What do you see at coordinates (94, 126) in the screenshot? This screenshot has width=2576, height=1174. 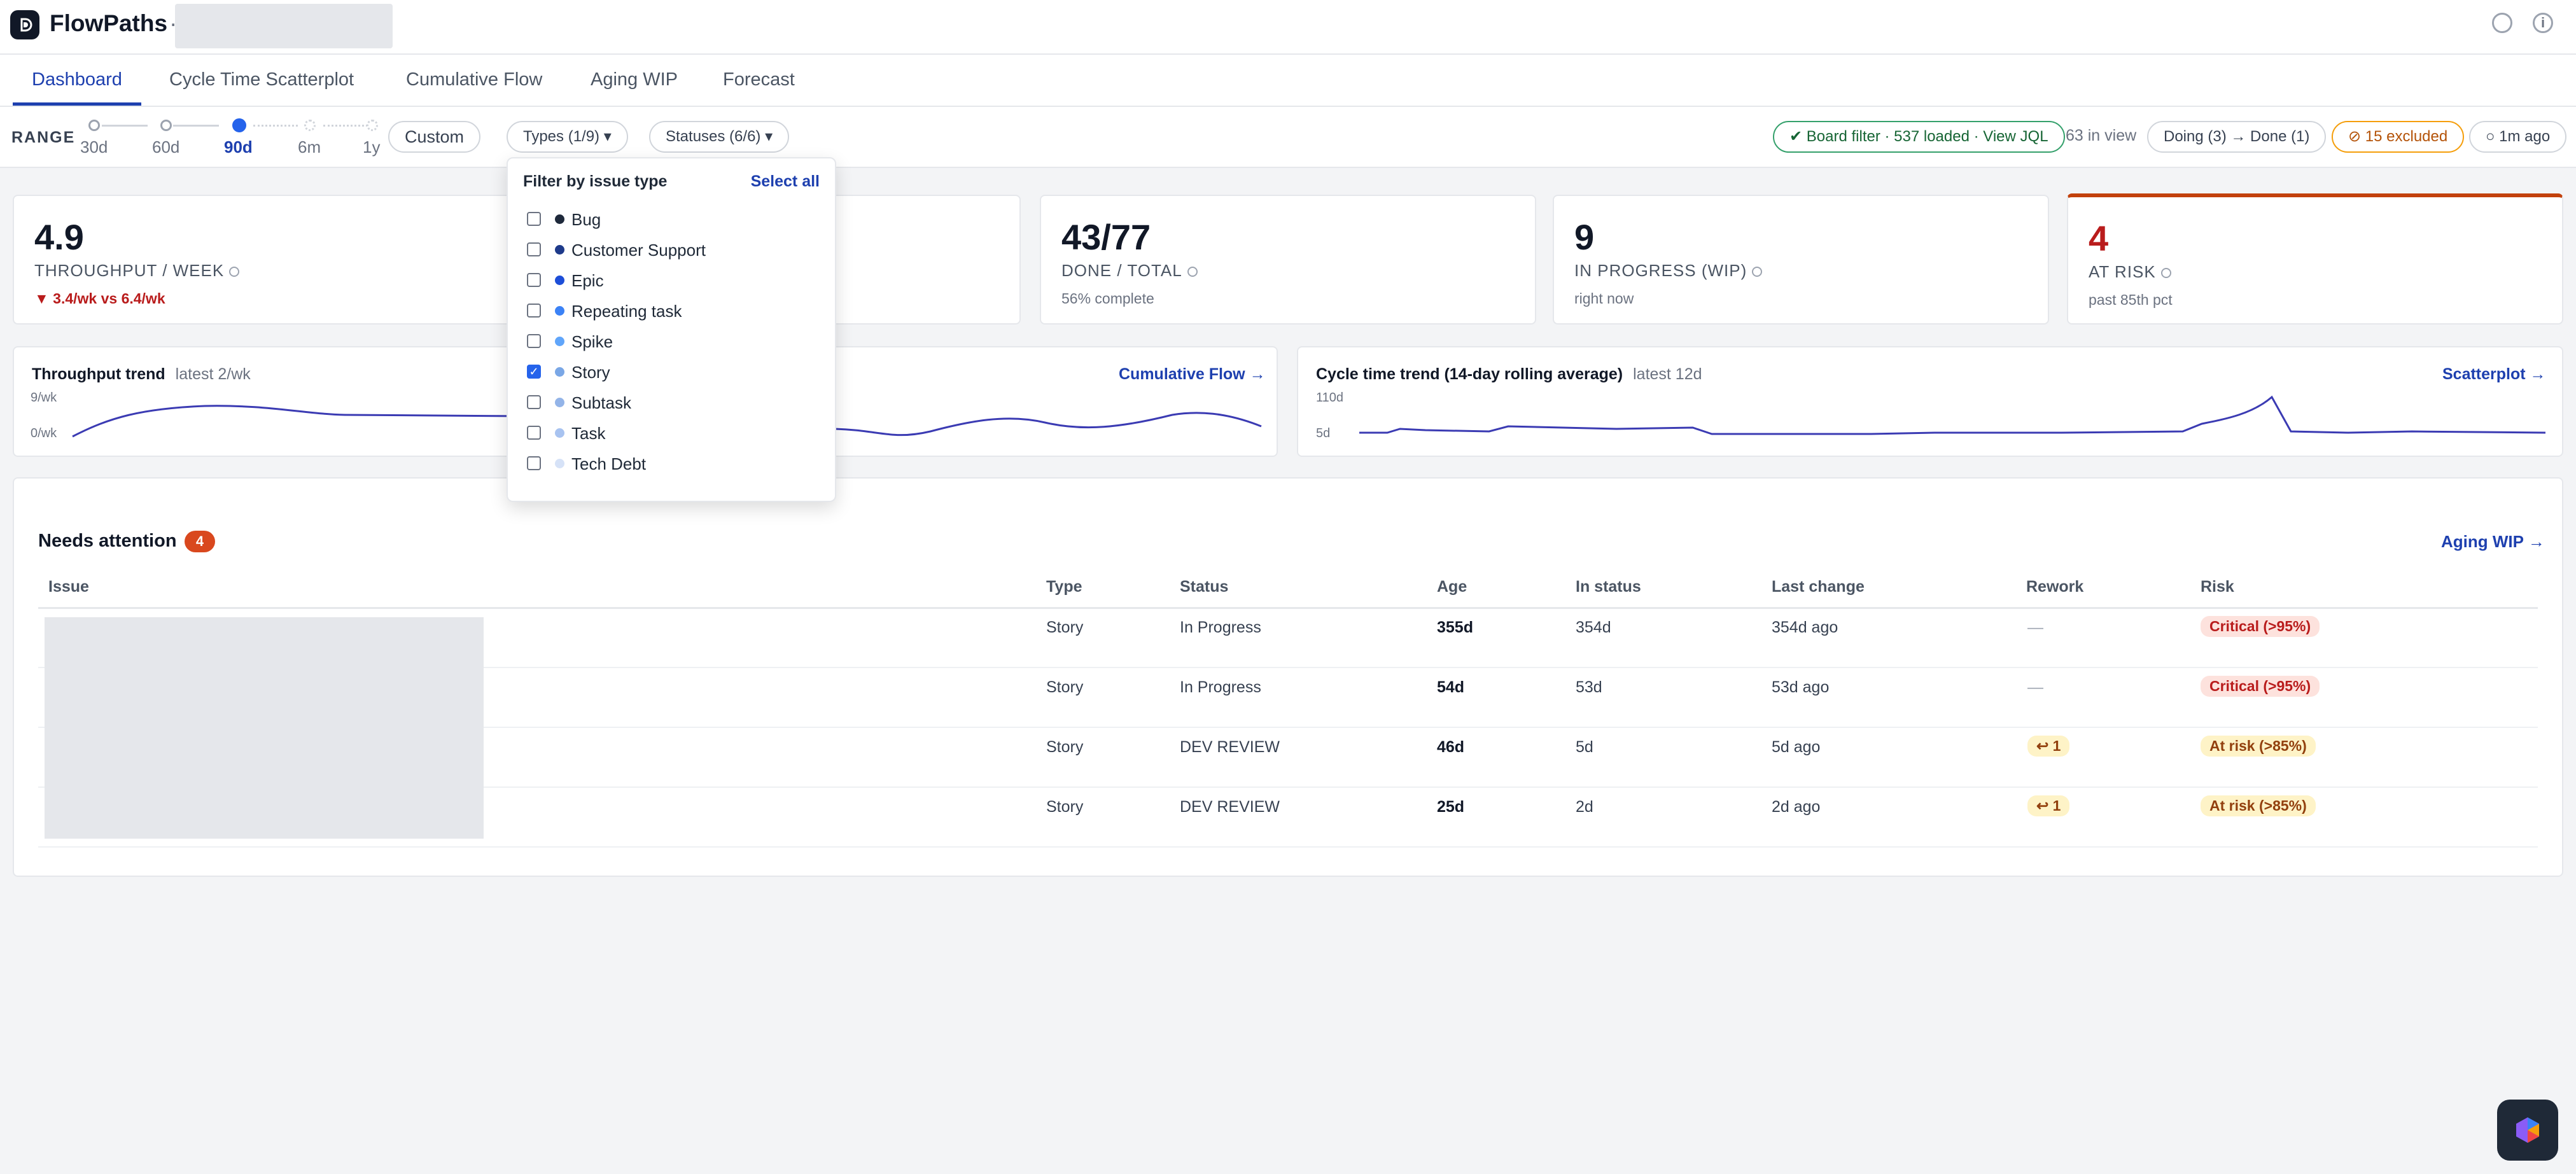 I see `range-node-30d` at bounding box center [94, 126].